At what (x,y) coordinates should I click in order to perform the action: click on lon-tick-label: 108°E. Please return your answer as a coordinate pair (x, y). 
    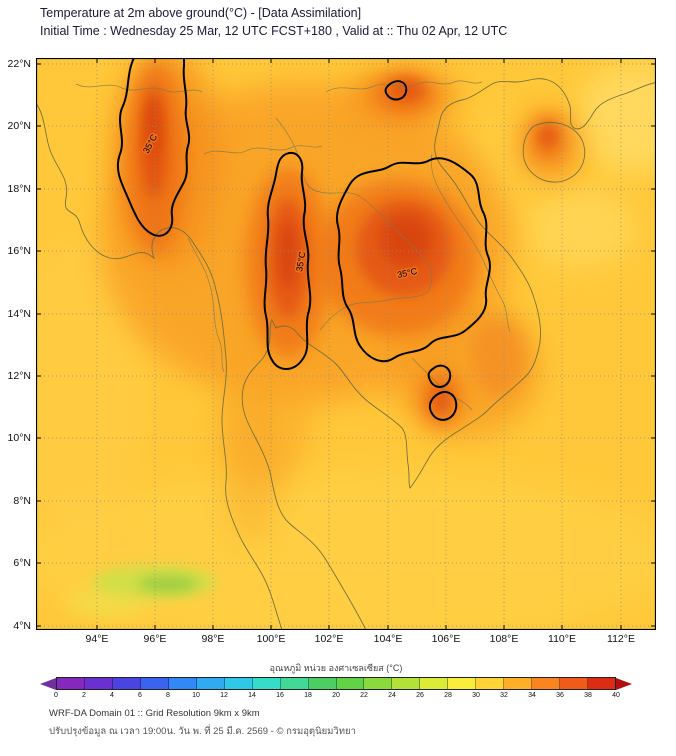
    Looking at the image, I should click on (504, 639).